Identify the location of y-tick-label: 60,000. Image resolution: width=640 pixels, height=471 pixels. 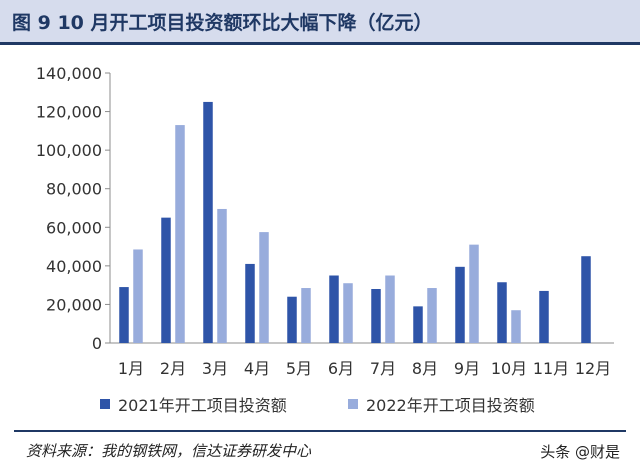
(74, 227).